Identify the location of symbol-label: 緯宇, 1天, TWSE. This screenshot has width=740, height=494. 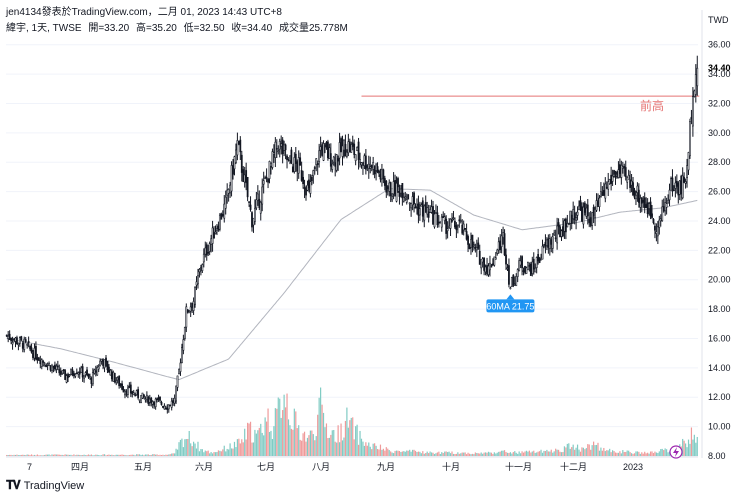
(44, 28).